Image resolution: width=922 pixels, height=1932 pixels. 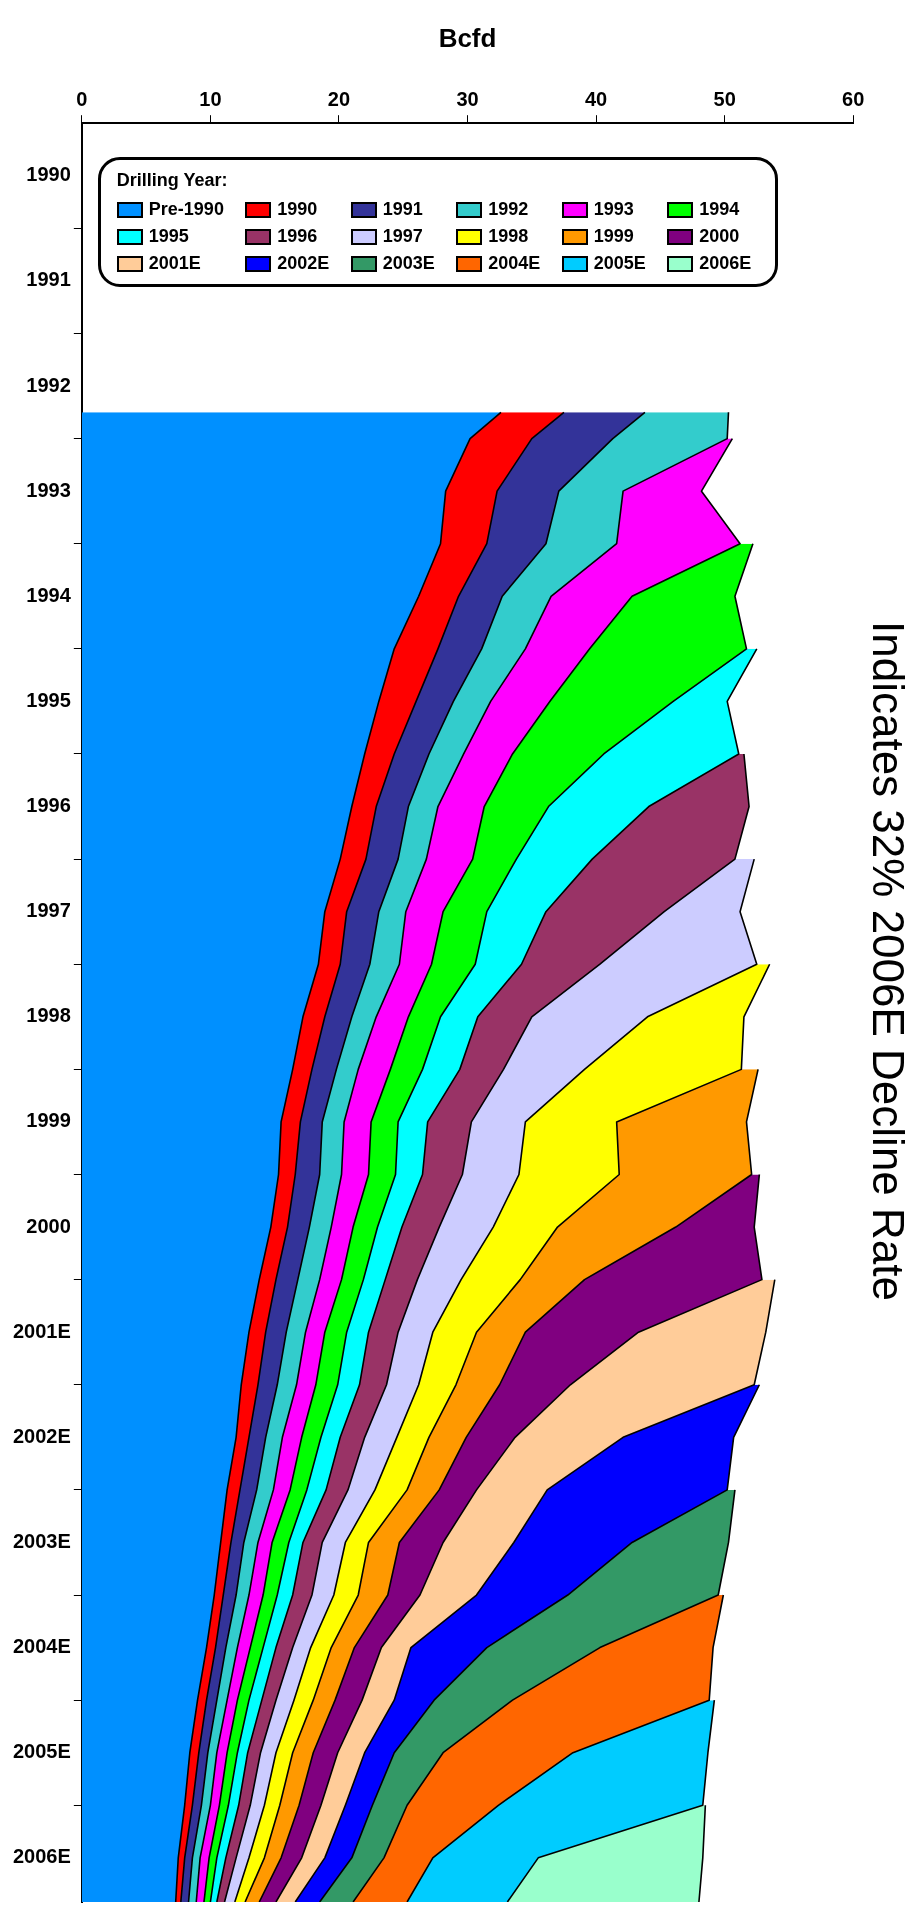 I want to click on legend-label: 1990, so click(x=297, y=210).